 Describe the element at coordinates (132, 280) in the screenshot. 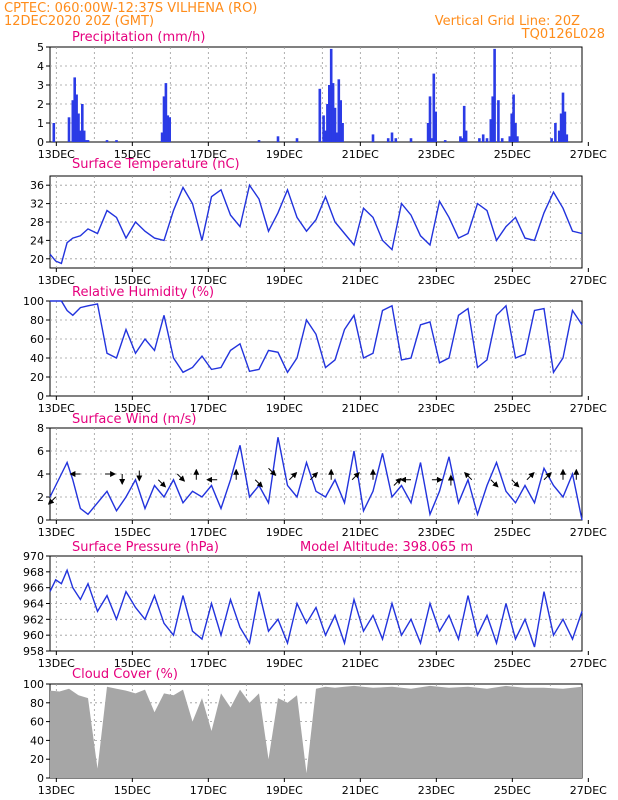

I see `temperature-xtick-label: 15DEC` at that location.